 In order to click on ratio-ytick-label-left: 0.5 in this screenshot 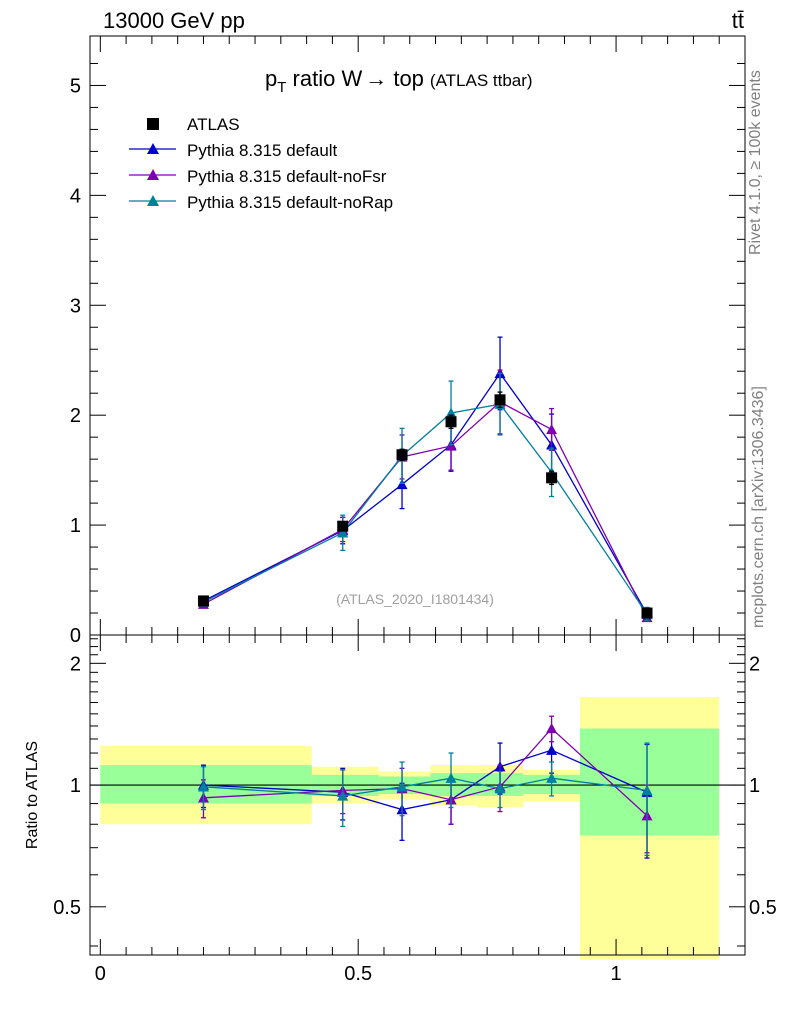, I will do `click(67, 908)`.